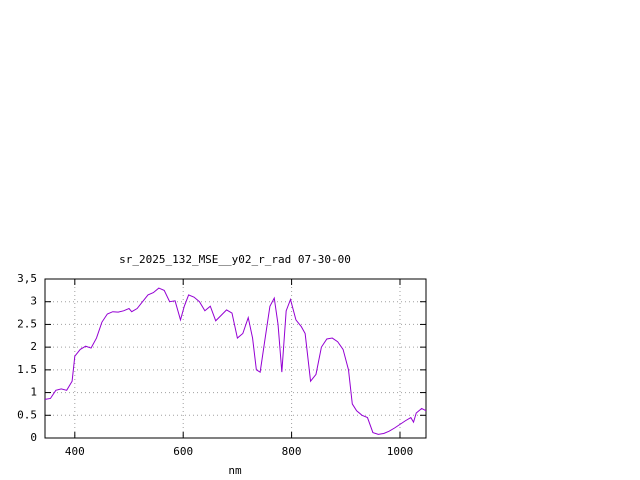 This screenshot has height=480, width=640. What do you see at coordinates (183, 451) in the screenshot?
I see `x-tick-label: 600` at bounding box center [183, 451].